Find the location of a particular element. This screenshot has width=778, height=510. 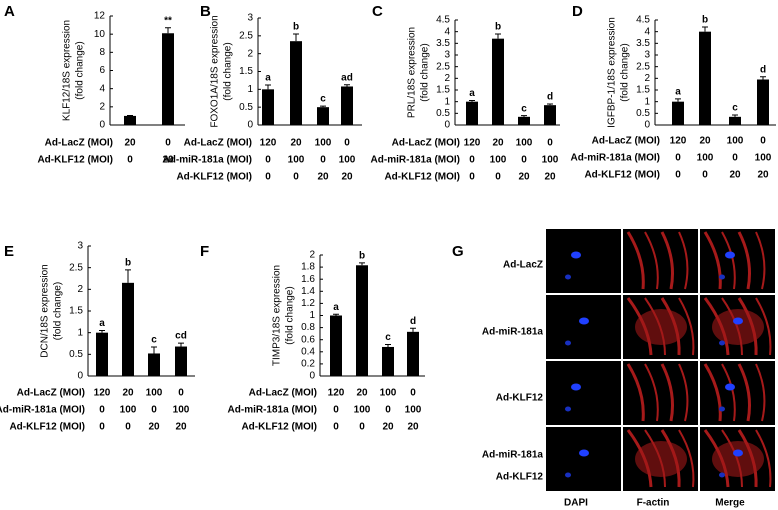

row-label: Ad-KLF12 is located at coordinates (520, 477).